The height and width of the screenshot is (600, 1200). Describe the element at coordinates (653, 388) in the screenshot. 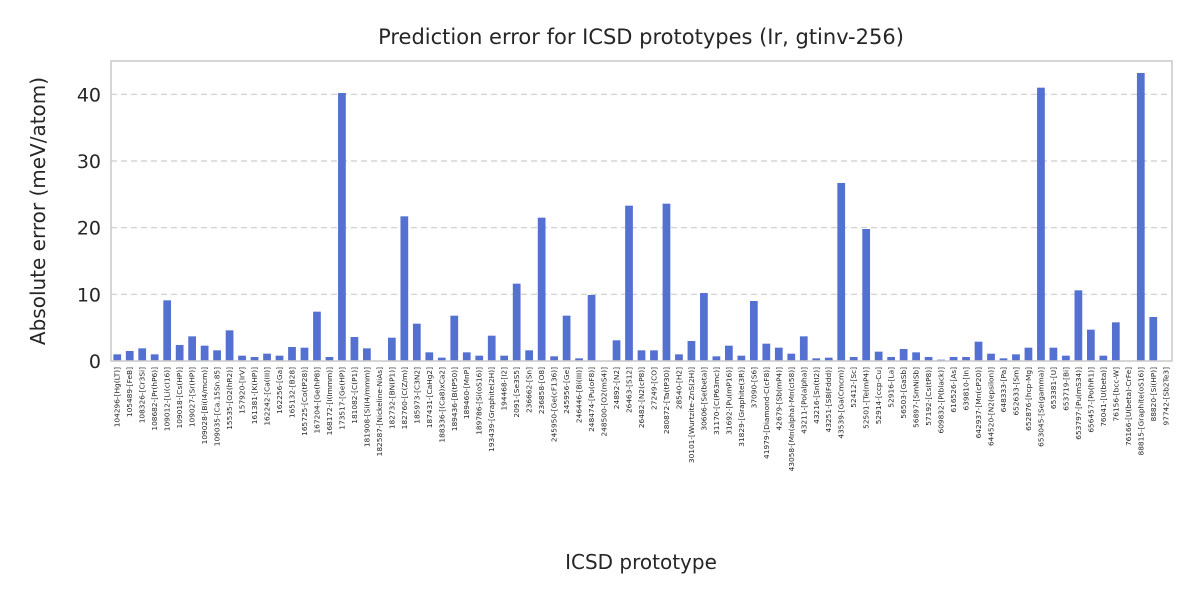

I see `x-tick-label: 27249-[CO]` at that location.